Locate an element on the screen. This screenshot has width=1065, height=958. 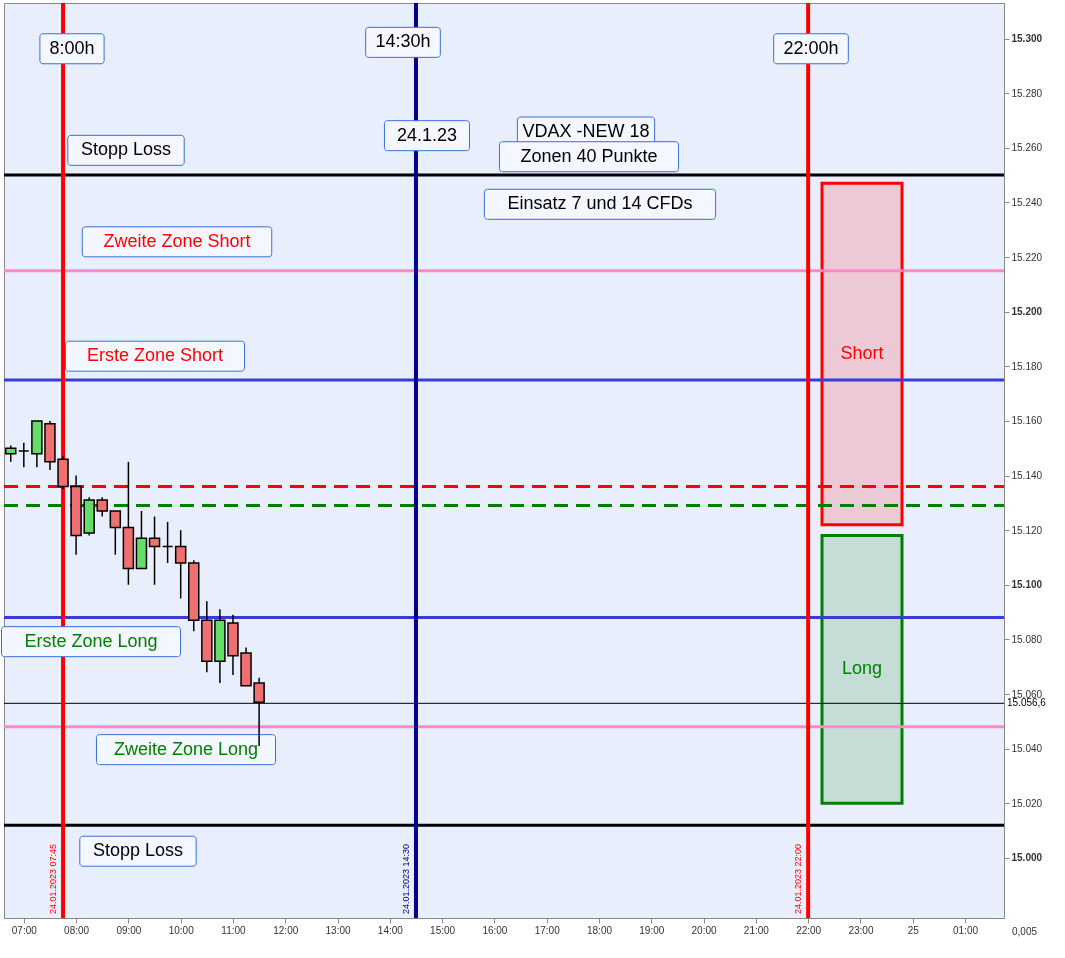
y-tick-label: 15.180 is located at coordinates (1027, 366).